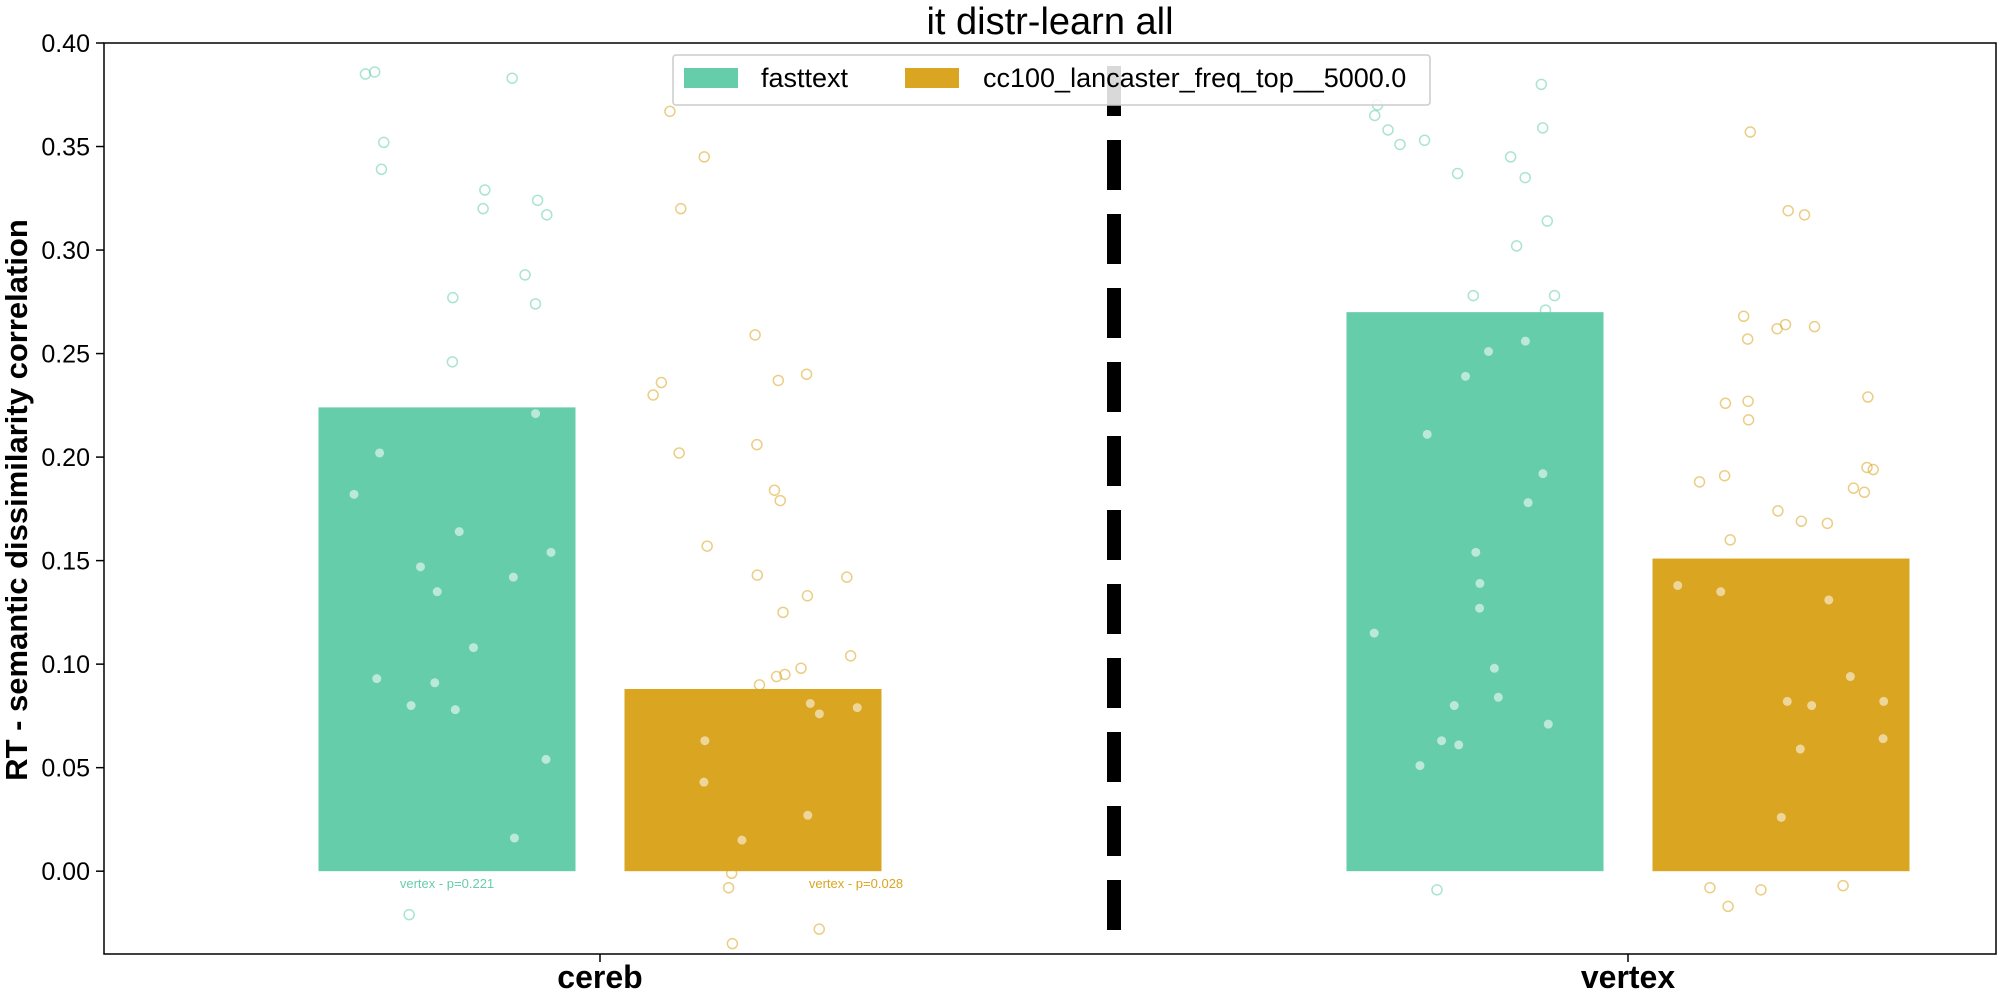  What do you see at coordinates (447, 883) in the screenshot?
I see `p-value-annotation: vertex - p=0.221` at bounding box center [447, 883].